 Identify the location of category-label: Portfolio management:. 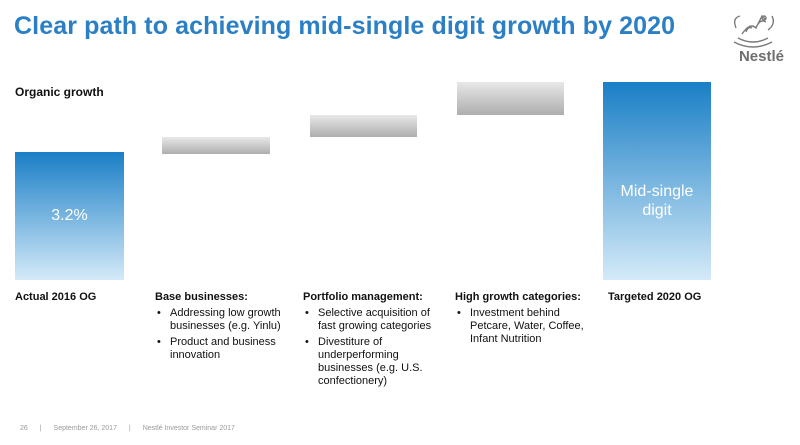
(363, 297).